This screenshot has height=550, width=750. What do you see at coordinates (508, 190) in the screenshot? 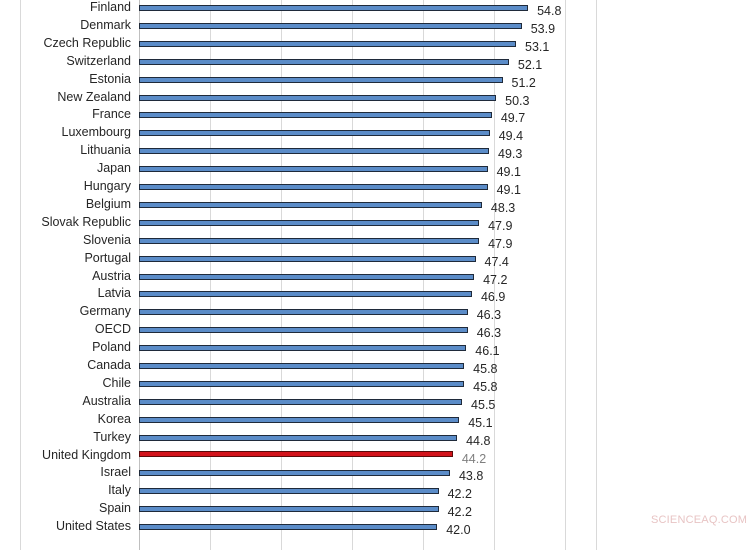
I see `value-label: 49.1` at bounding box center [508, 190].